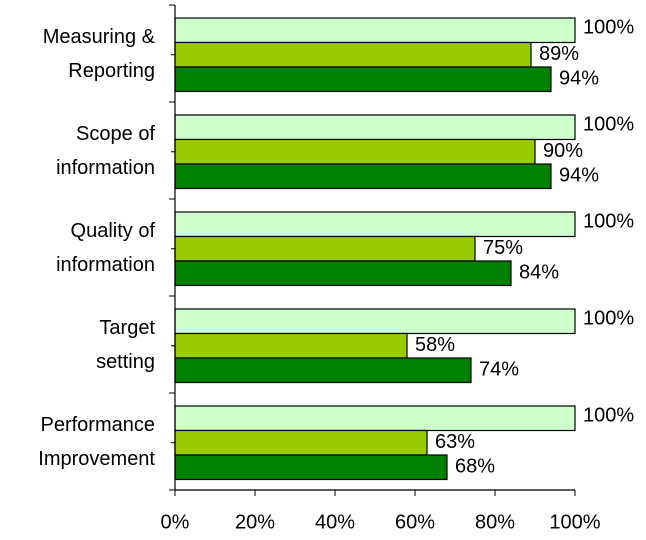  Describe the element at coordinates (475, 467) in the screenshot. I see `value-label: 68%` at that location.